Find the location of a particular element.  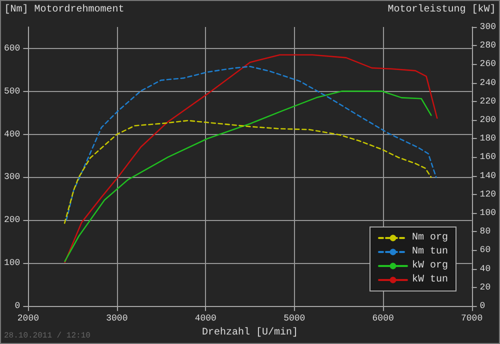

y2-tick-label: 240 is located at coordinates (488, 83).